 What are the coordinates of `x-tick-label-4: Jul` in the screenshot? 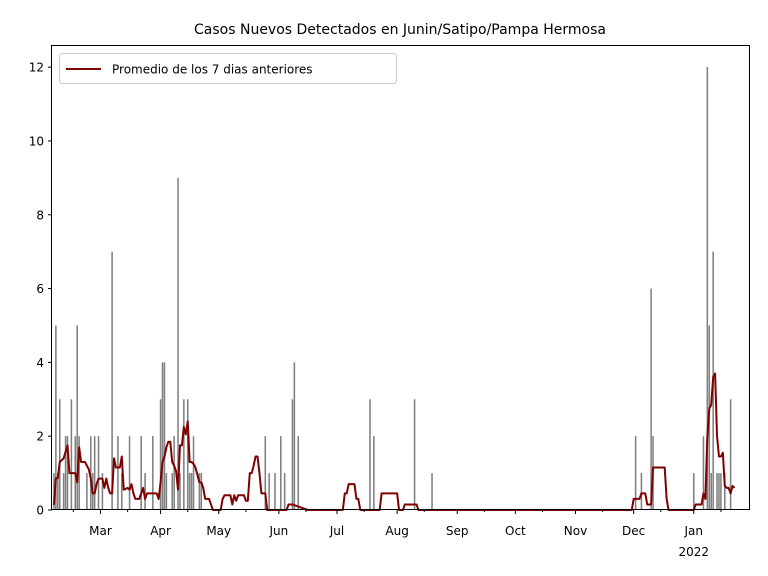 It's located at (336, 531).